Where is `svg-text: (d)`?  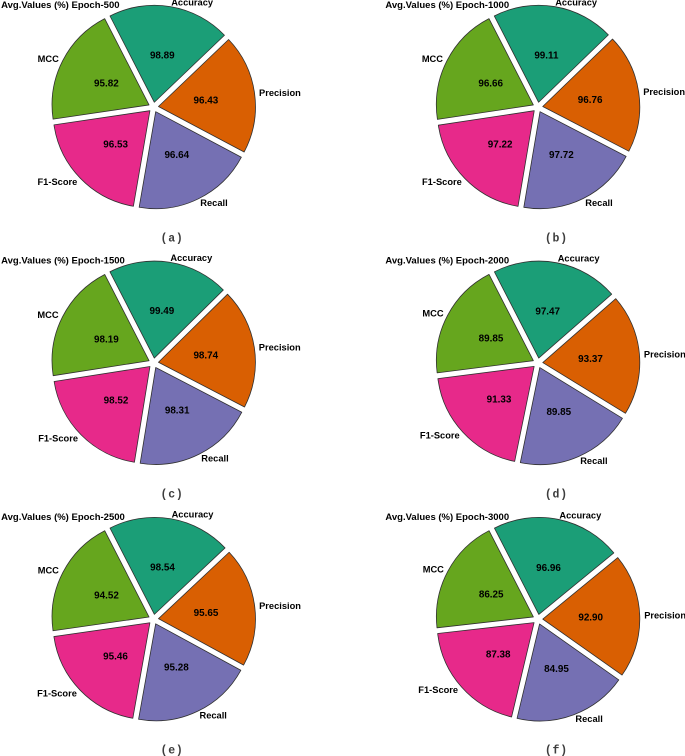
svg-text: (d) is located at coordinates (556, 494).